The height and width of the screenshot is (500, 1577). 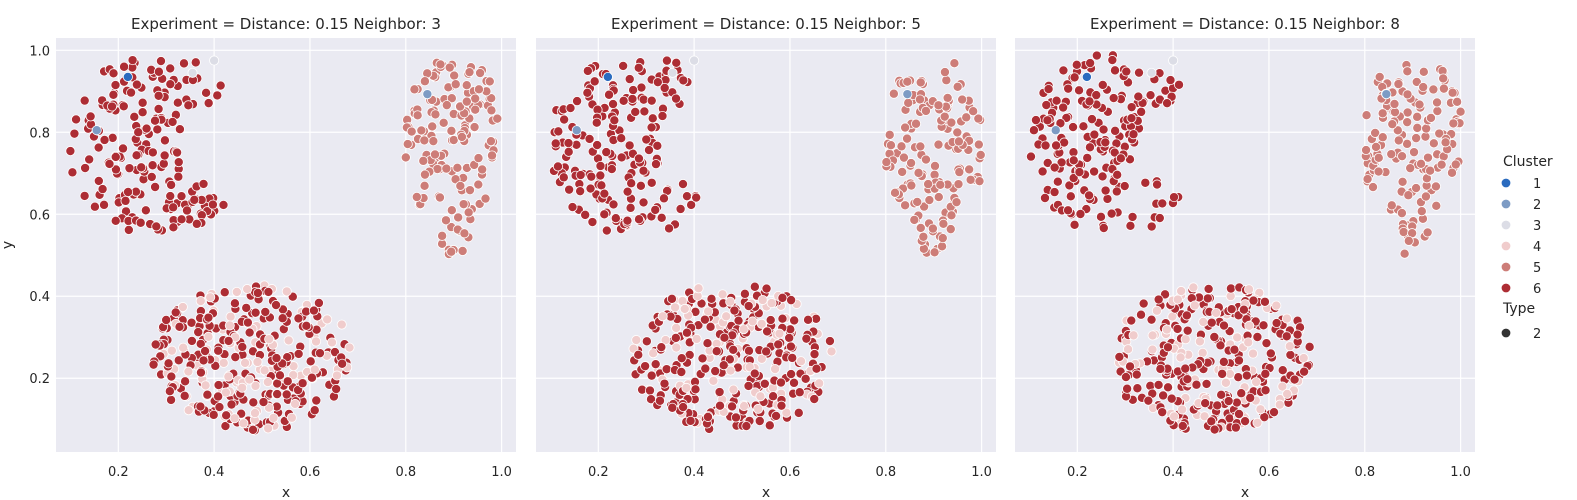 I want to click on x-tick-label: 1.0, so click(x=1460, y=472).